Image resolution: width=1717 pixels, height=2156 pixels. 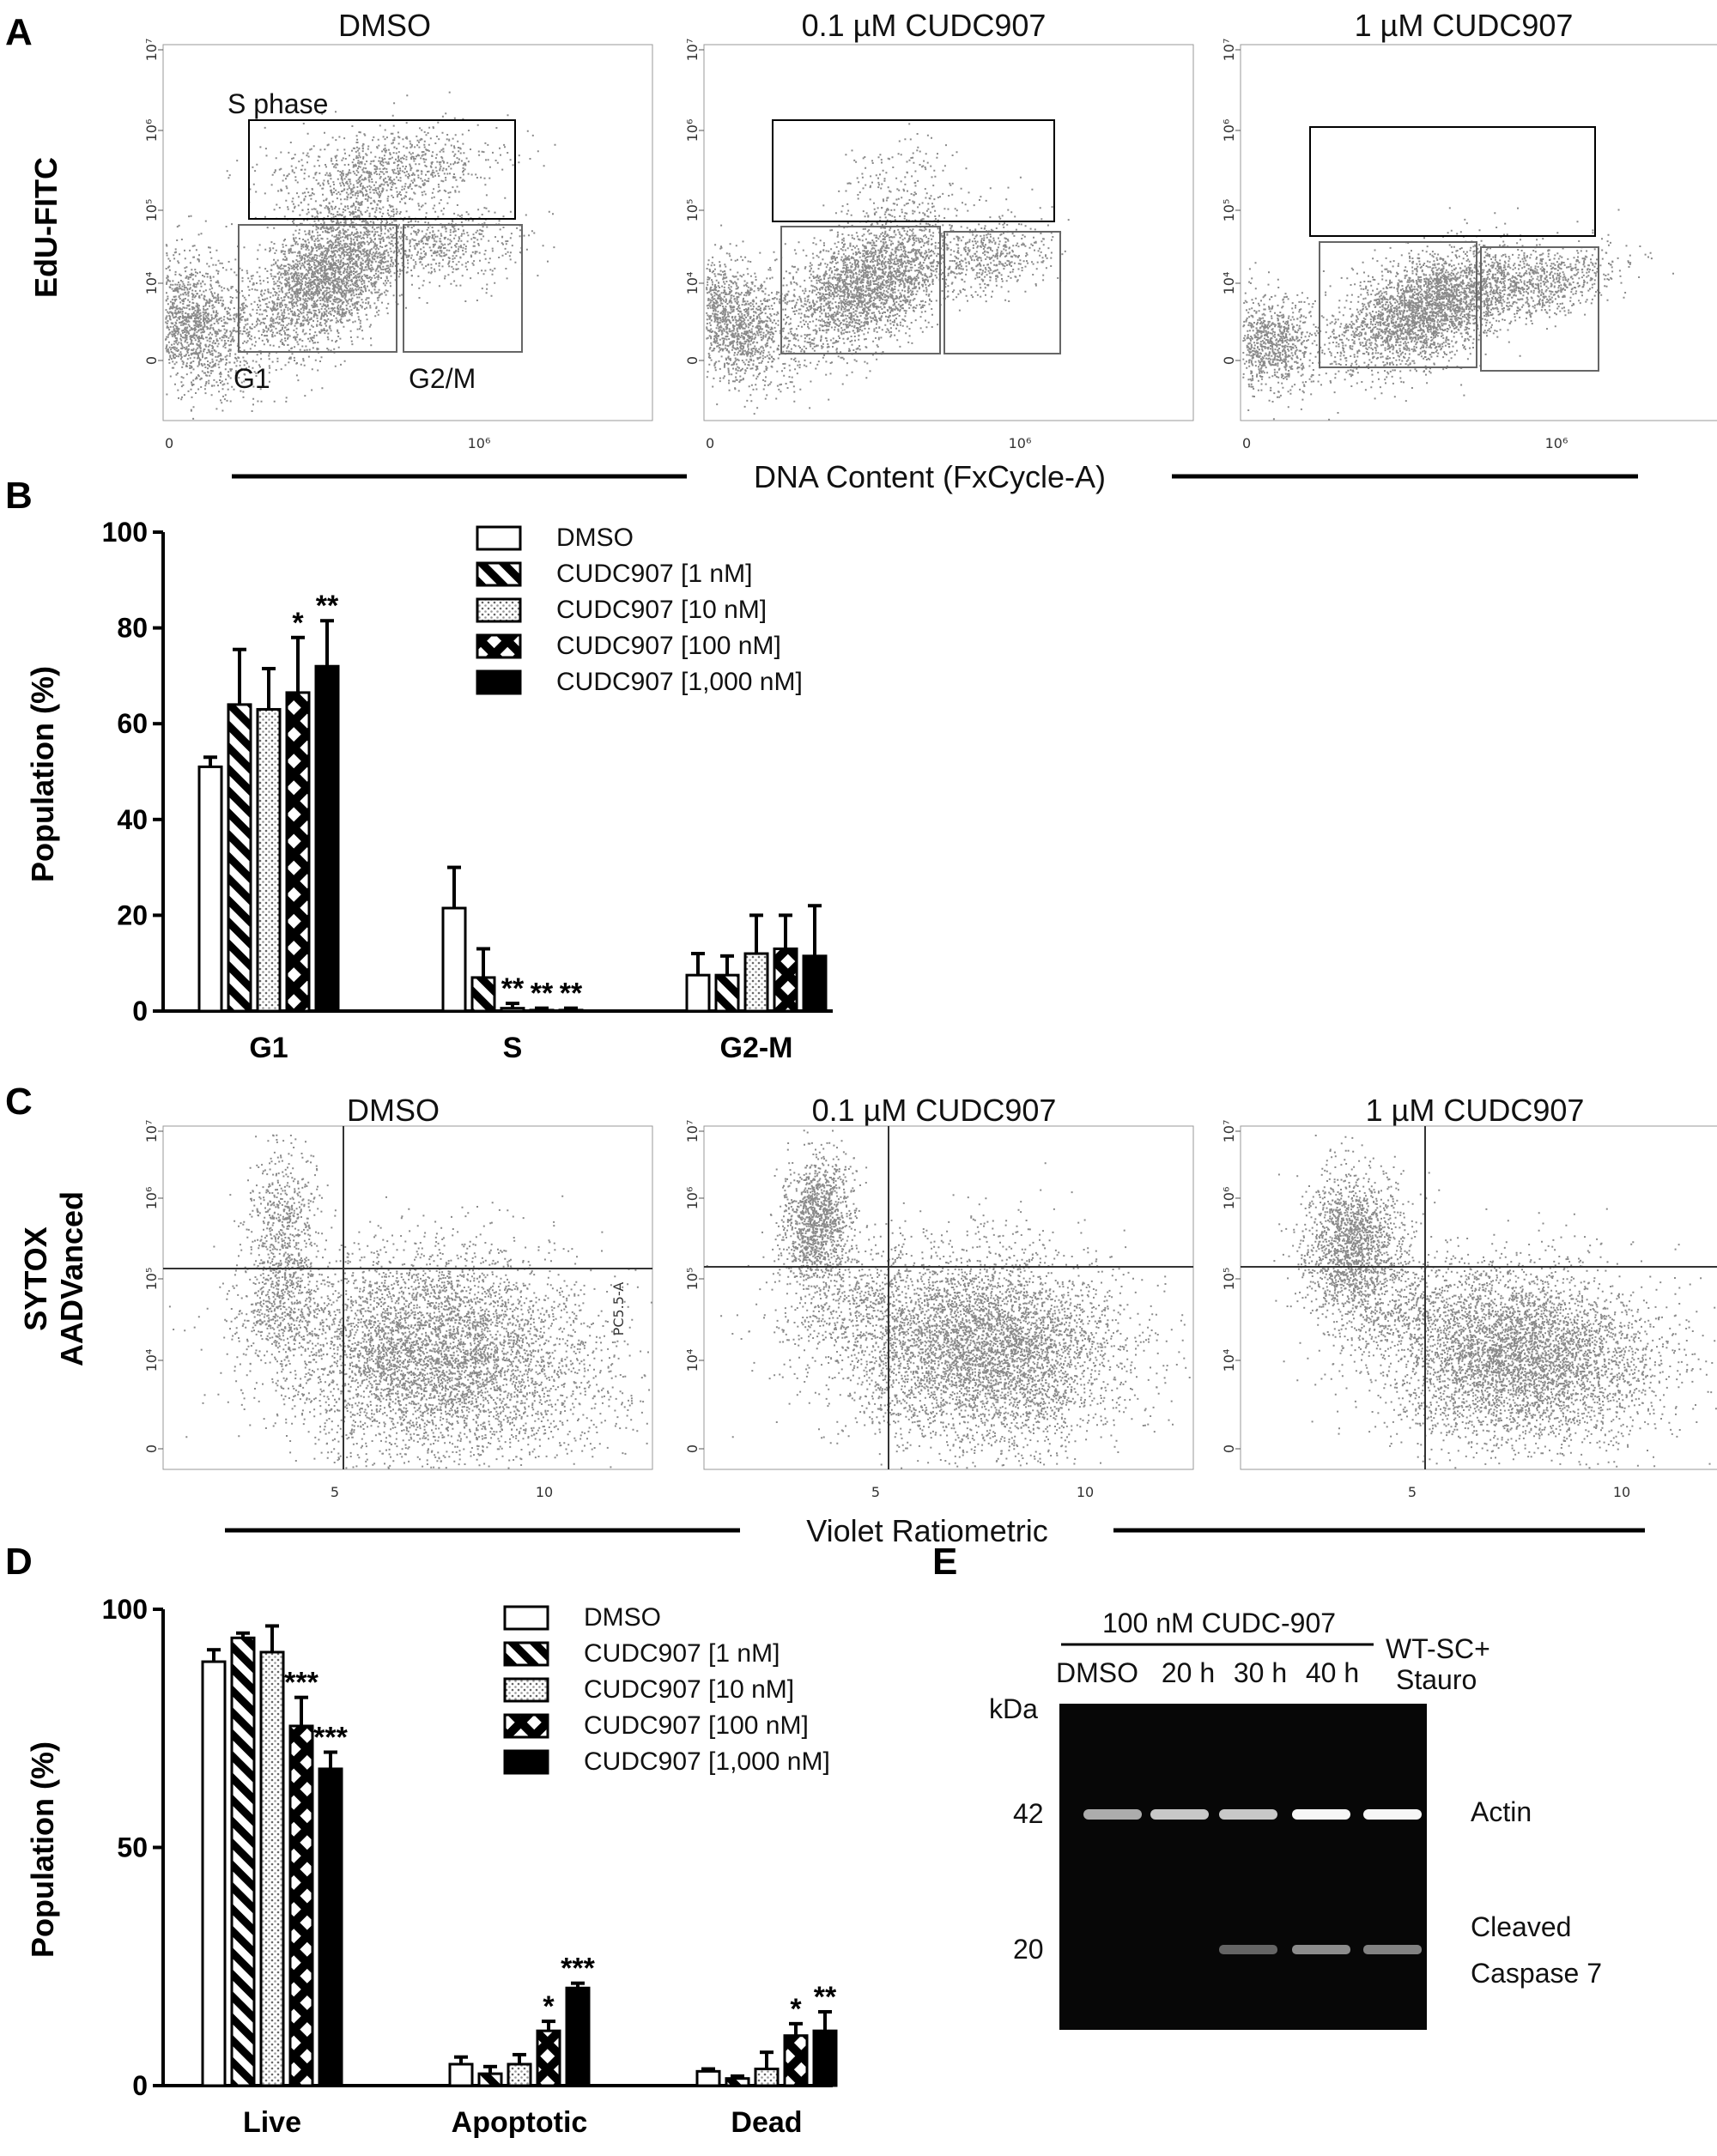 I want to click on flow-plot-a-1: 0 10⁴ 10⁵ 10⁶ 10⁷ 0 10⁶, so click(x=398, y=245).